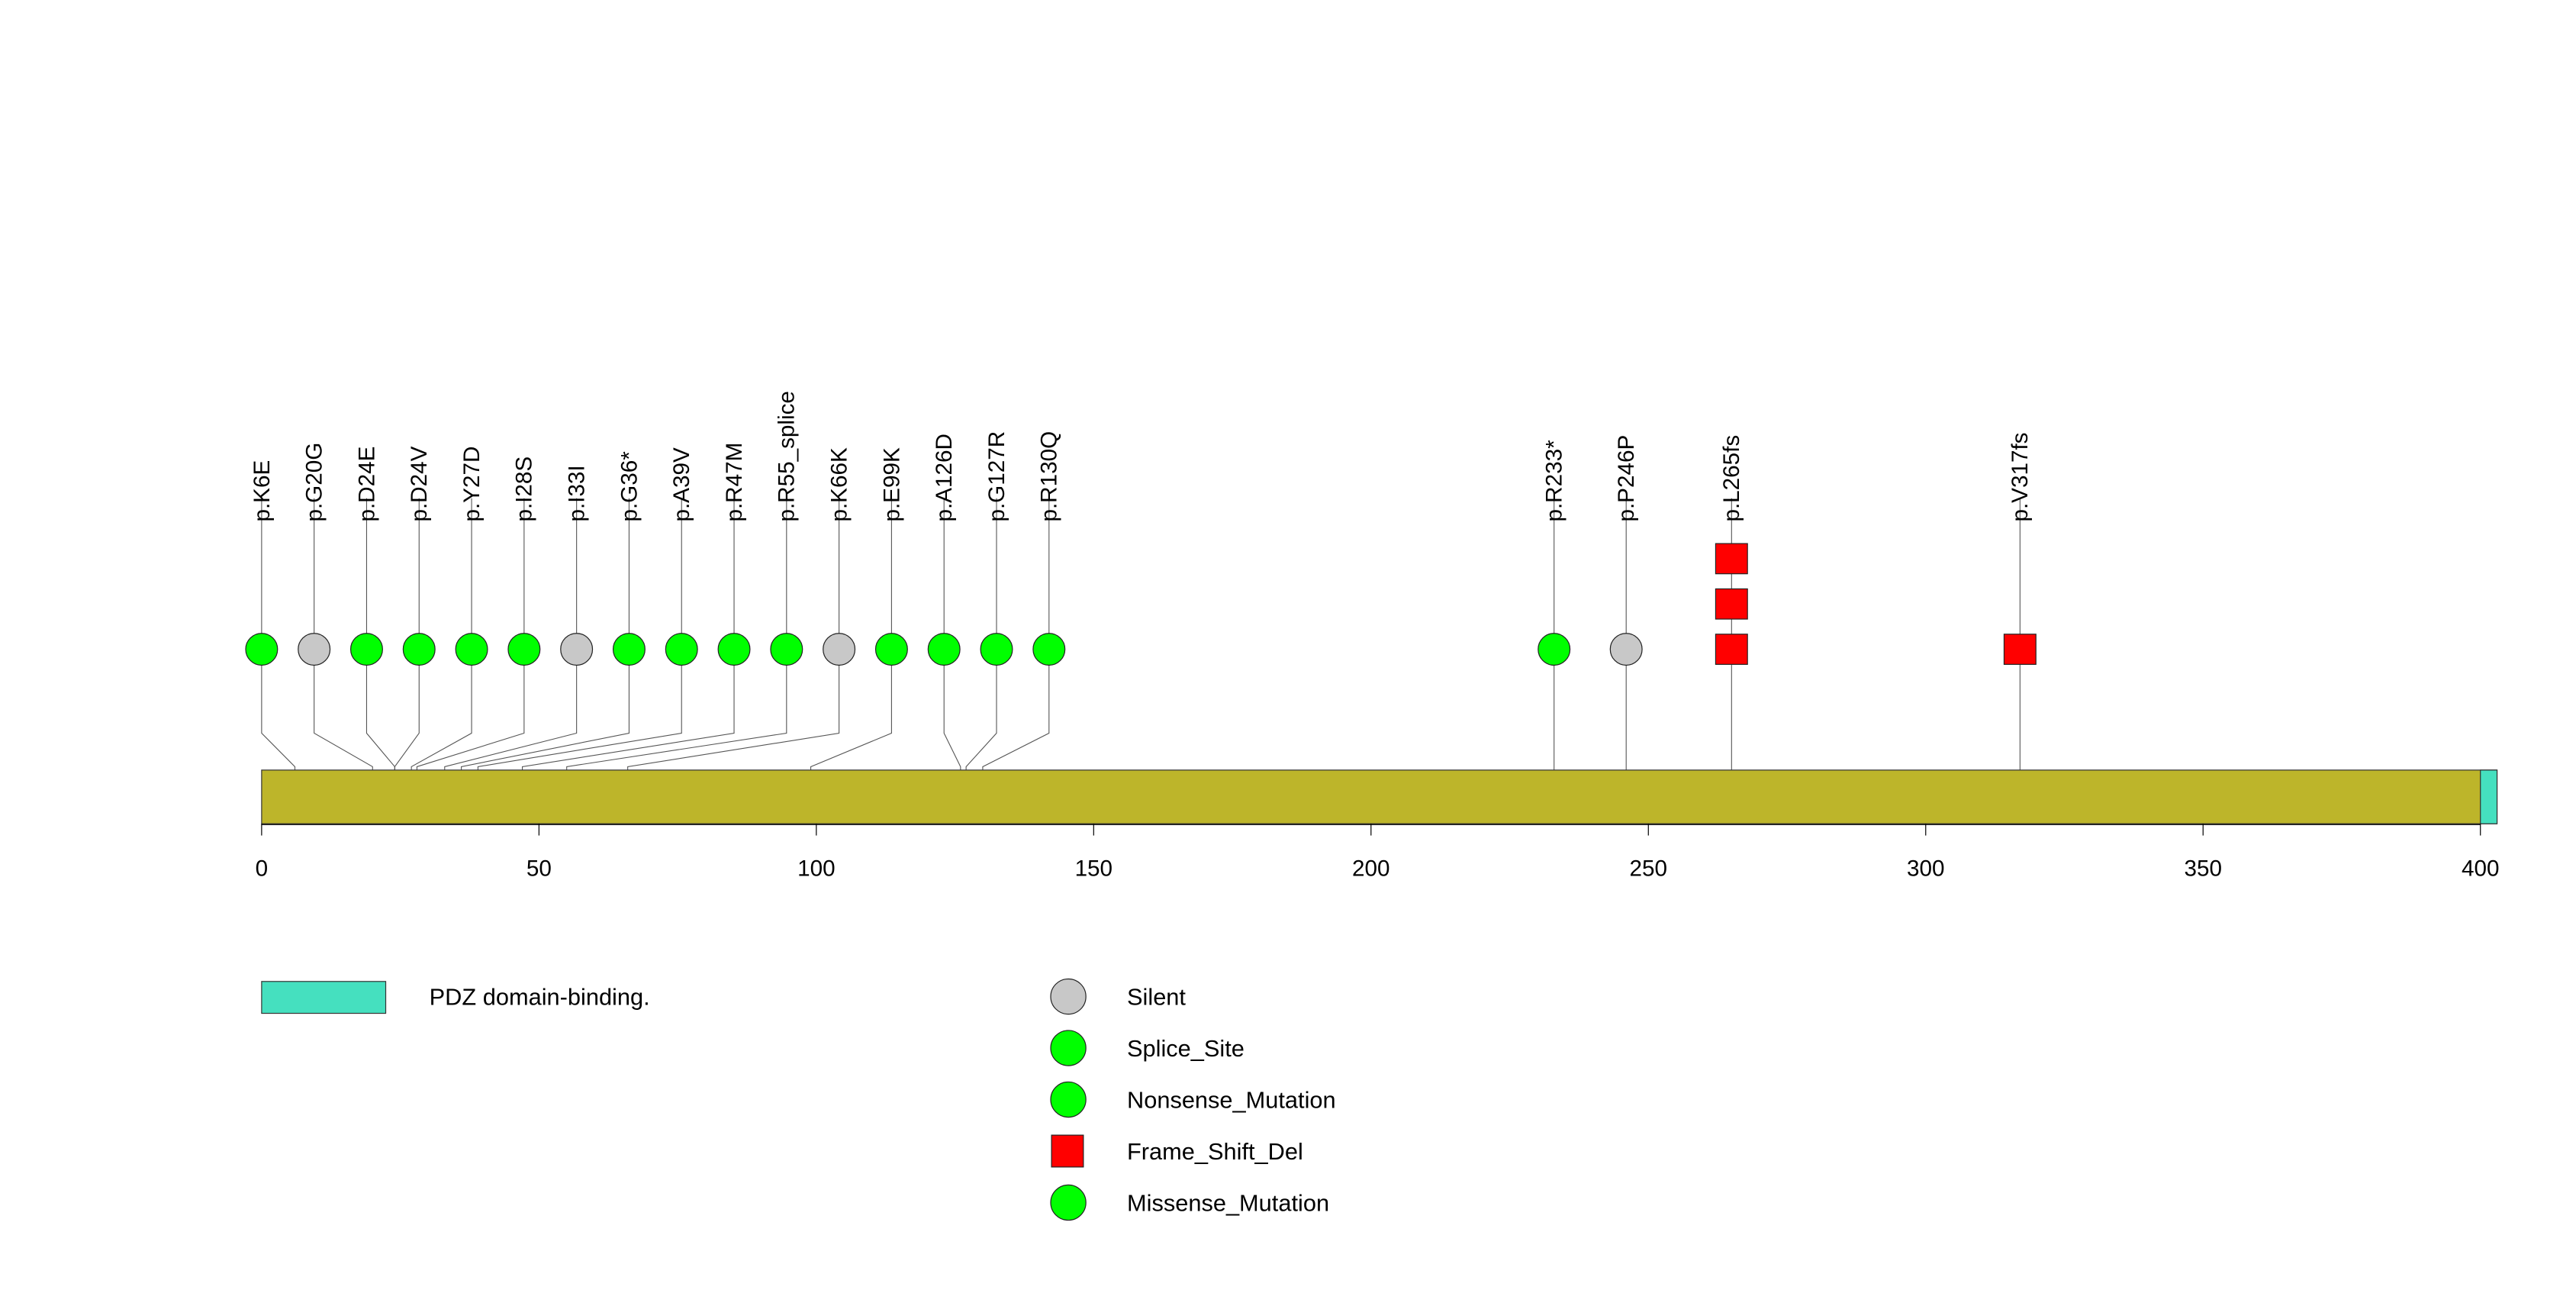 This screenshot has height=1290, width=2576. I want to click on legend-domain-label: PDZ domain-binding., so click(540, 998).